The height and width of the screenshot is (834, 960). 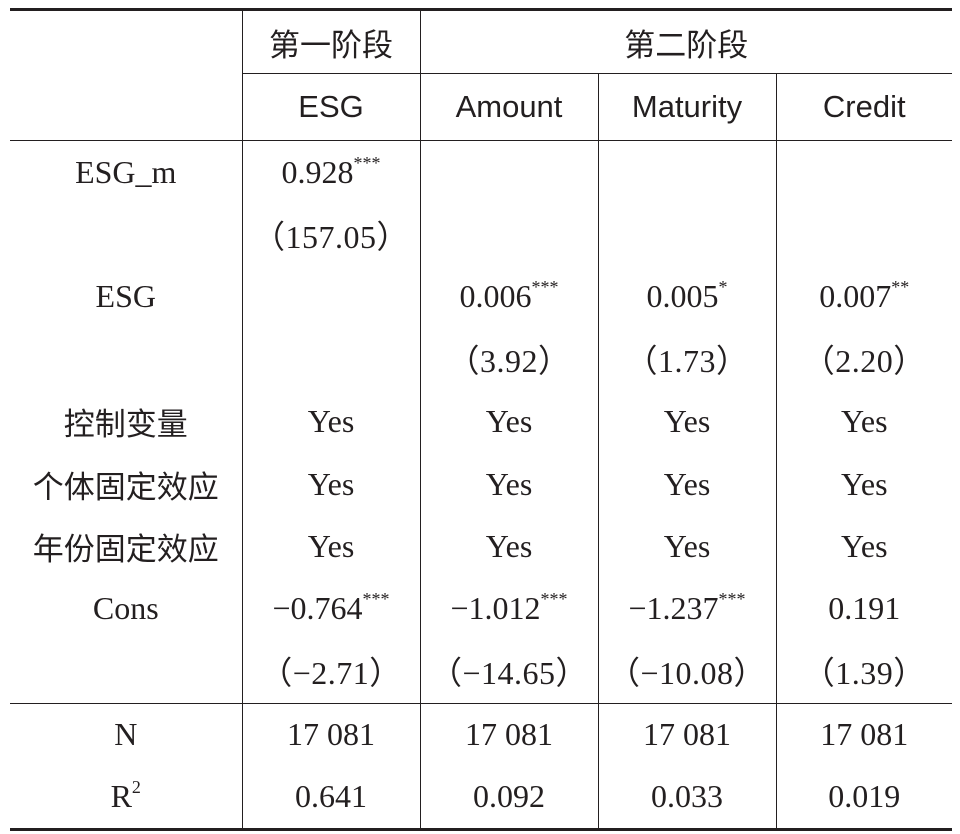 I want to click on table-cell: −0.764***, so click(x=330, y=609).